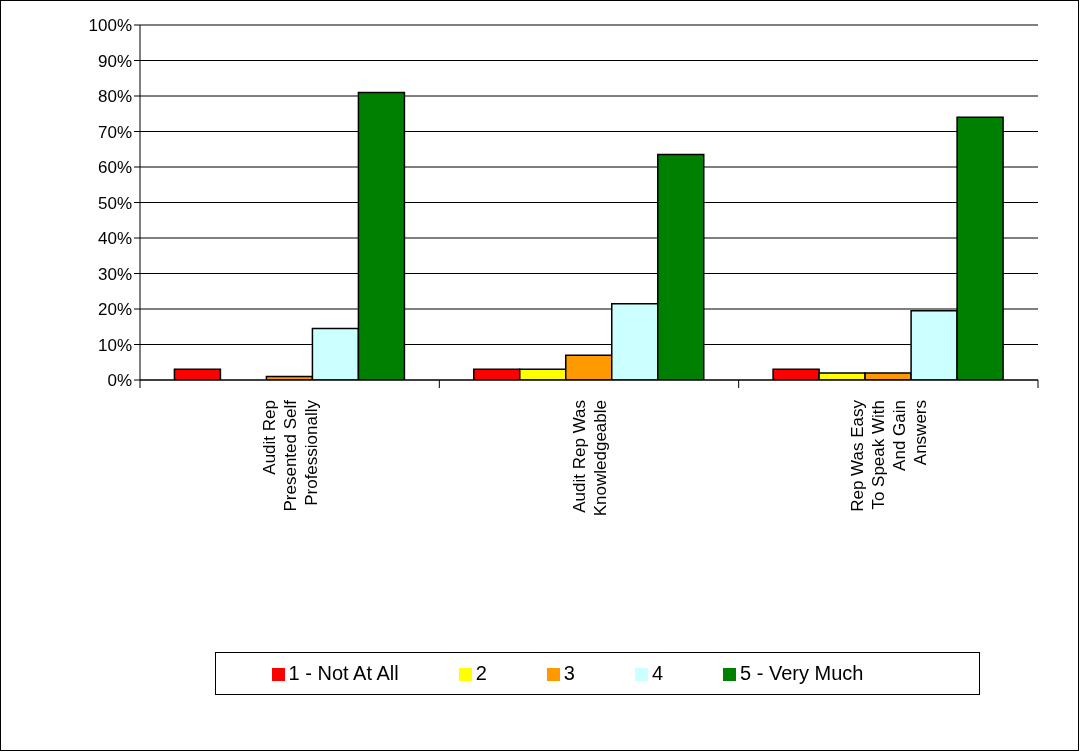 This screenshot has width=1081, height=753. What do you see at coordinates (290, 455) in the screenshot?
I see `x-tick-label: Audit Rep Presented Self Professionally` at bounding box center [290, 455].